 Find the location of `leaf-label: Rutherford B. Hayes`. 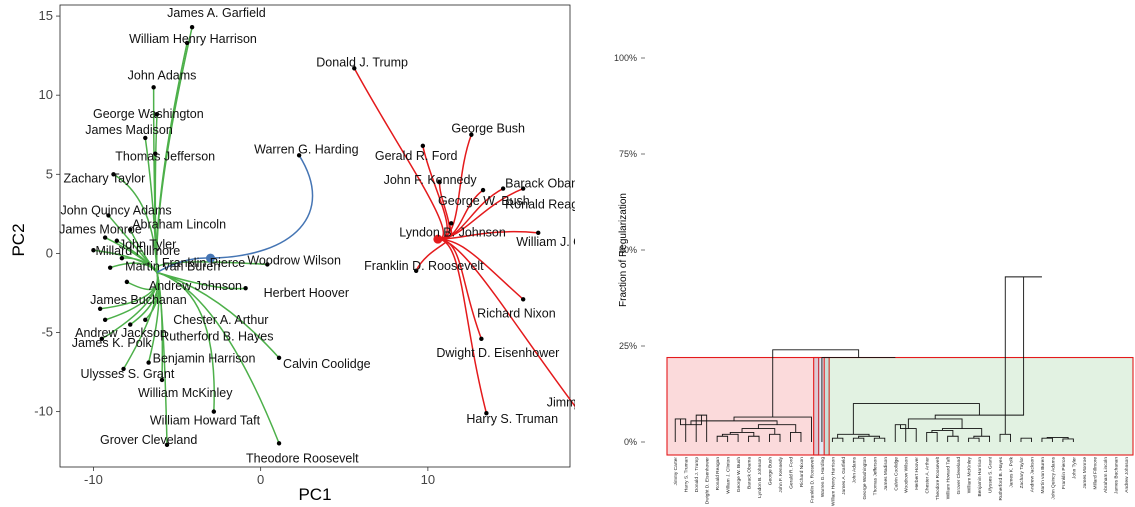

leaf-label: Rutherford B. Hayes is located at coordinates (1001, 478).